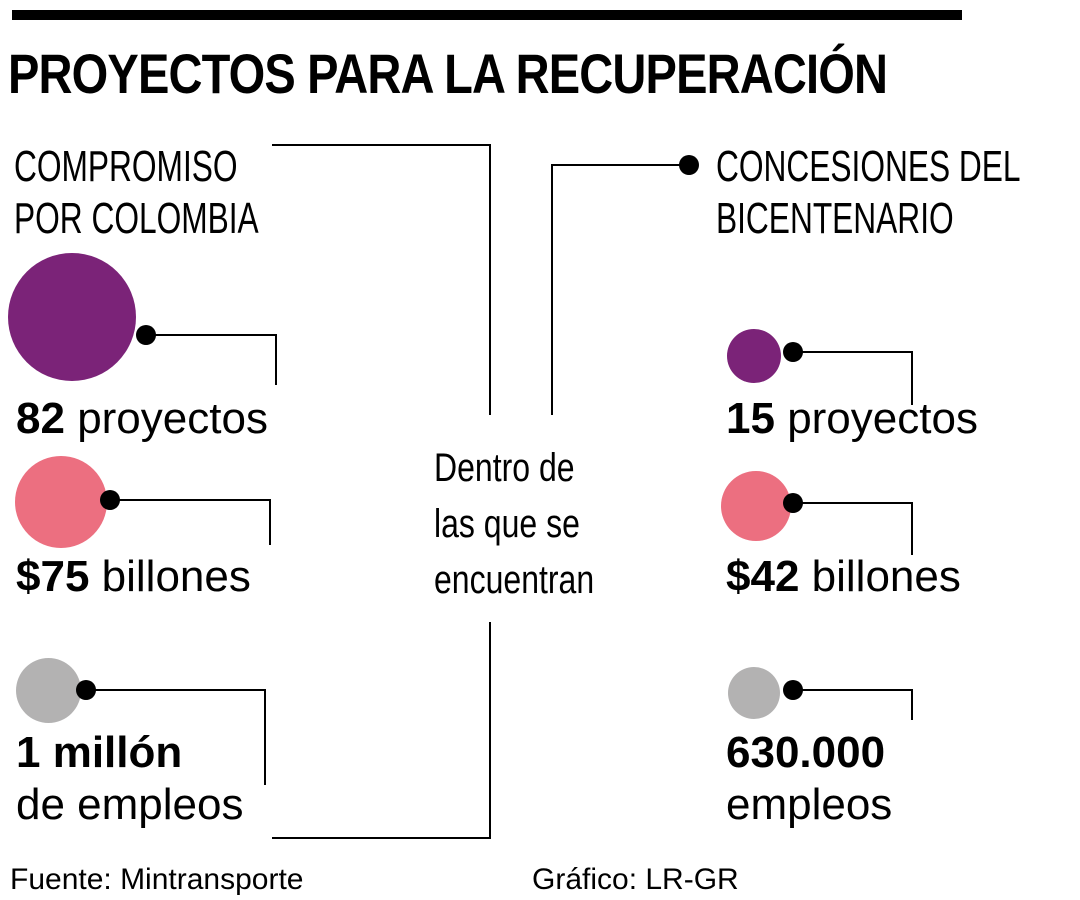  What do you see at coordinates (886, 576) in the screenshot?
I see `right-money-unit: billones` at bounding box center [886, 576].